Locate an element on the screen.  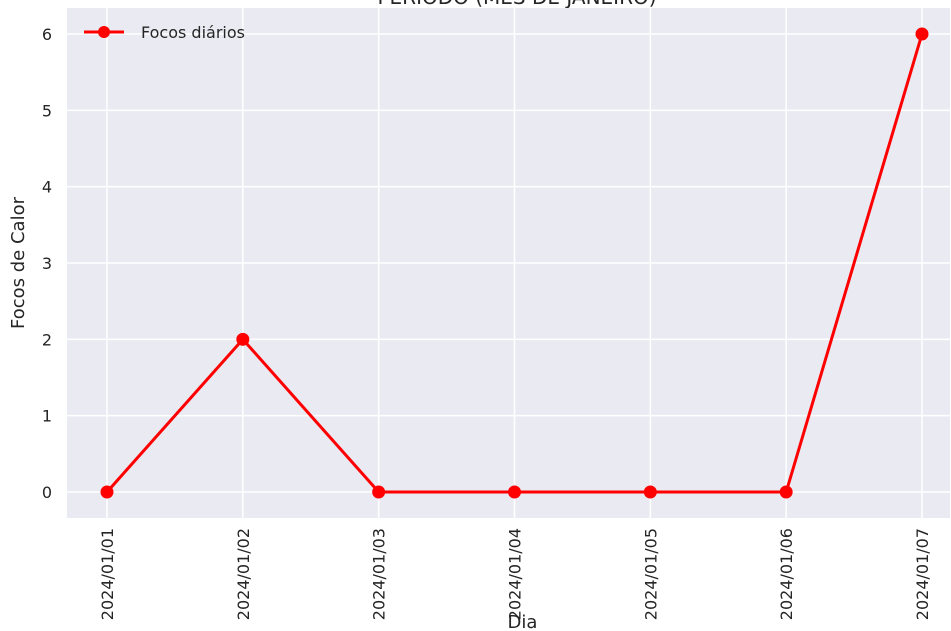
x-axis-label: Dia is located at coordinates (523, 621).